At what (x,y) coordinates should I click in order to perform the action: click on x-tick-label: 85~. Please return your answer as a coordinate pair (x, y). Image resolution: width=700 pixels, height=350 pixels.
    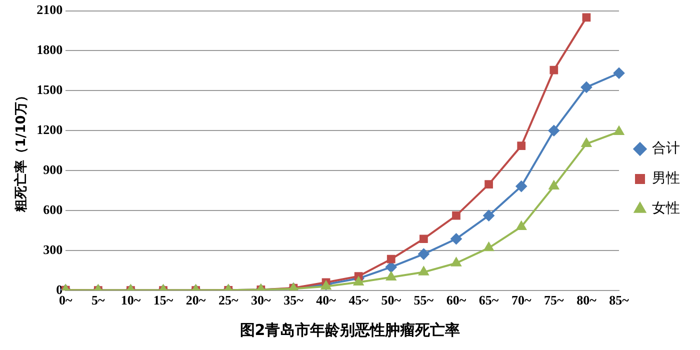
    Looking at the image, I should click on (619, 300).